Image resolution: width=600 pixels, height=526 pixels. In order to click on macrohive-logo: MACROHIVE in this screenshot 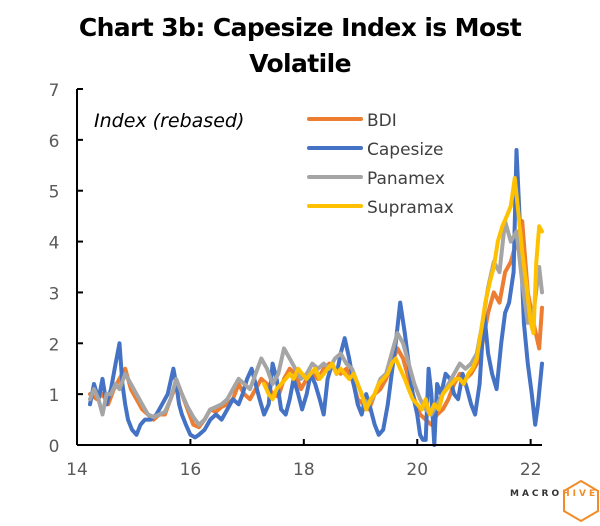, I will do `click(554, 494)`.